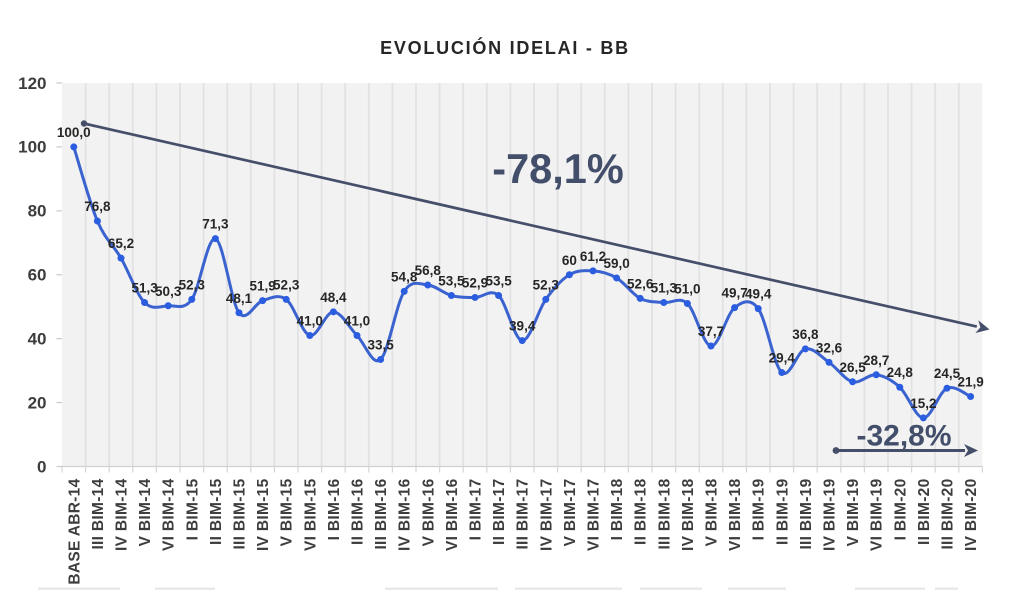 The height and width of the screenshot is (595, 1024). I want to click on svg-text: 32,6, so click(829, 347).